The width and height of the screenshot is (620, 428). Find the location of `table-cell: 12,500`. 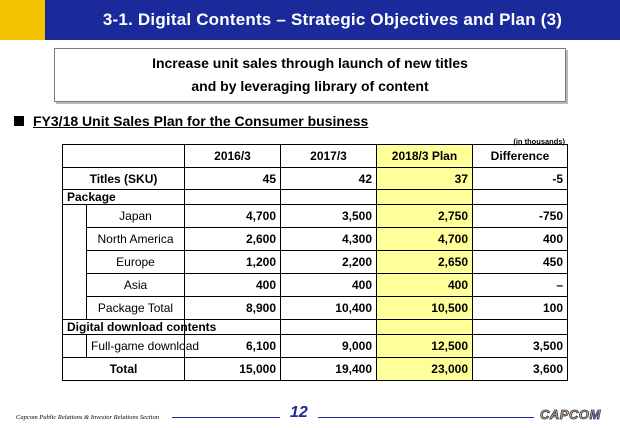

table-cell: 12,500 is located at coordinates (424, 346).